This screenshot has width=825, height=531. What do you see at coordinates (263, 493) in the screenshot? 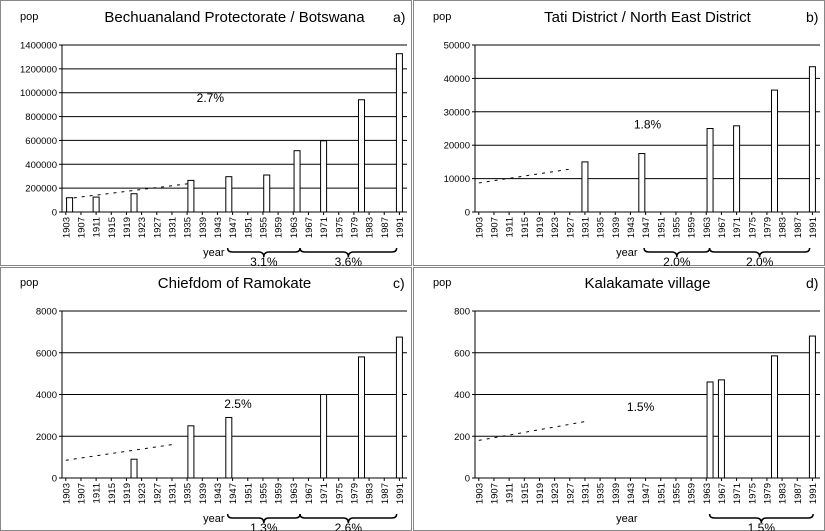
I see `x-tick-label: 1955` at bounding box center [263, 493].